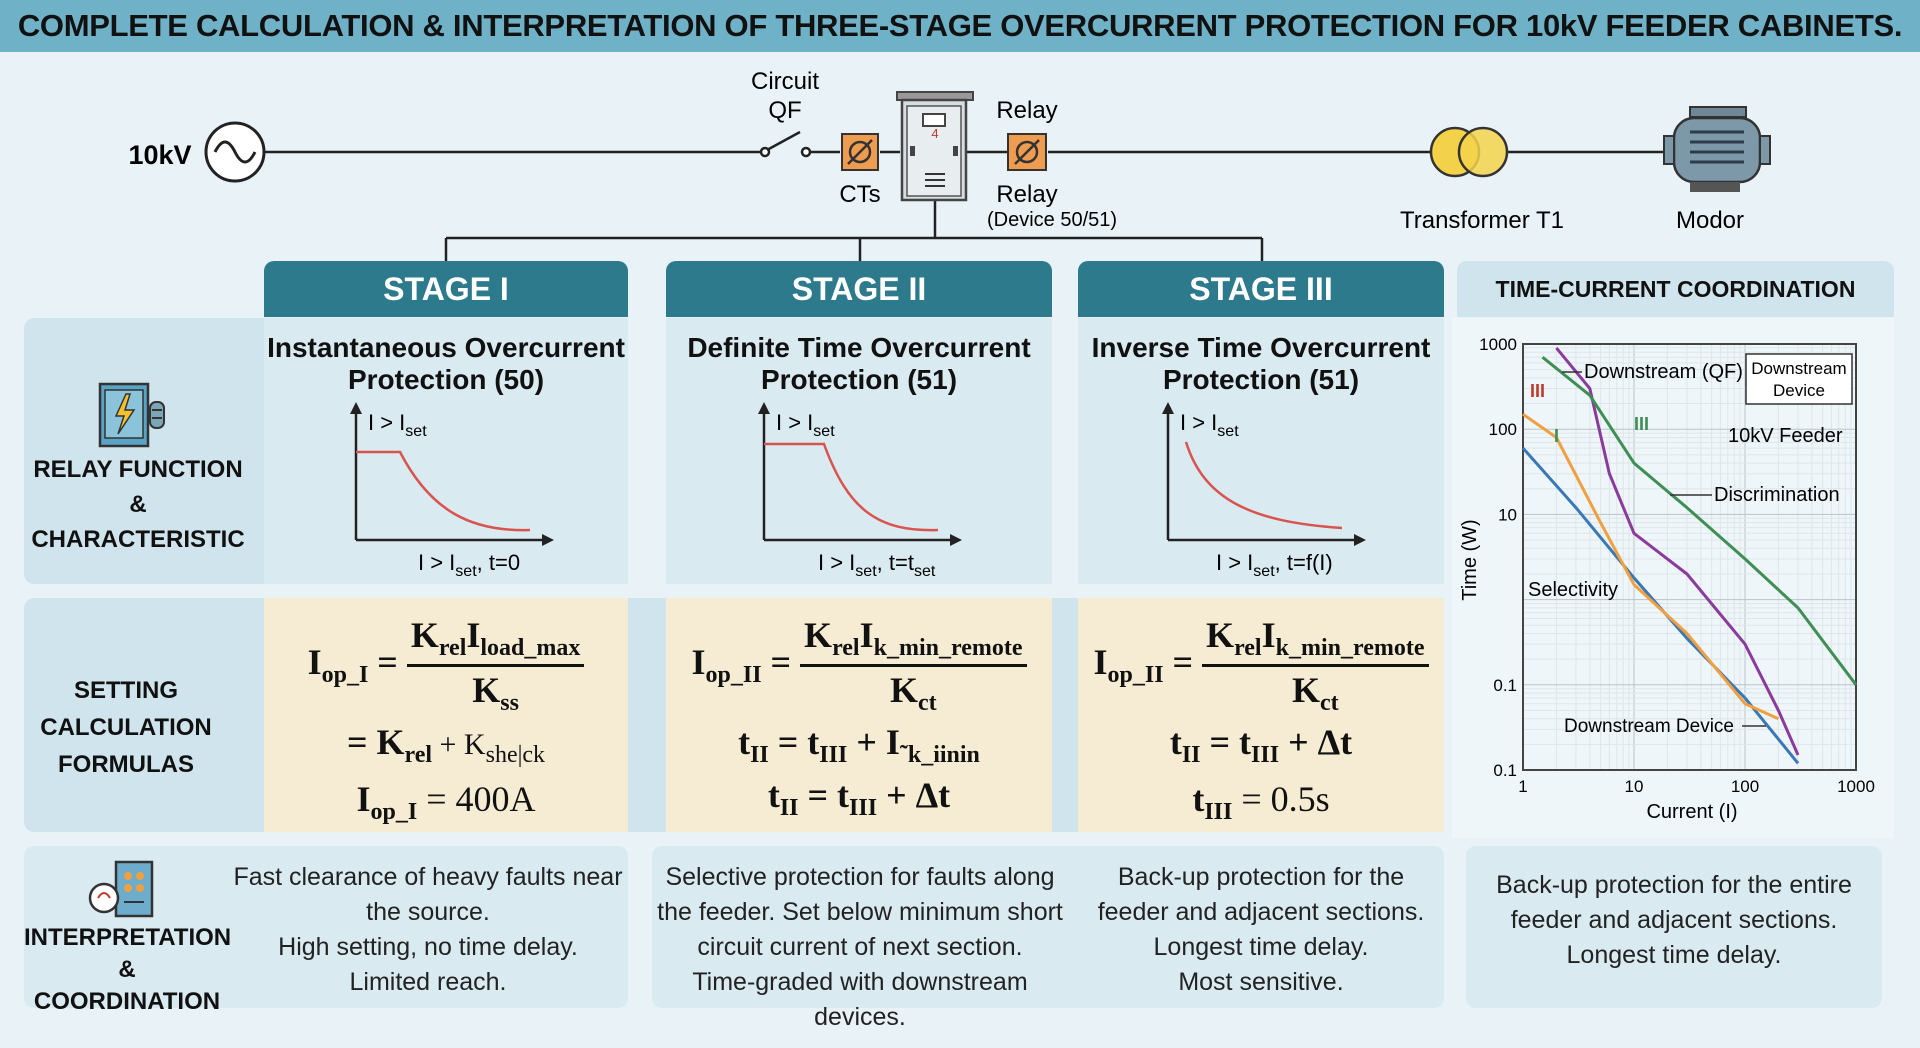  Describe the element at coordinates (1785, 436) in the screenshot. I see `tcc-ann-feeder: 10kV Feeder` at that location.